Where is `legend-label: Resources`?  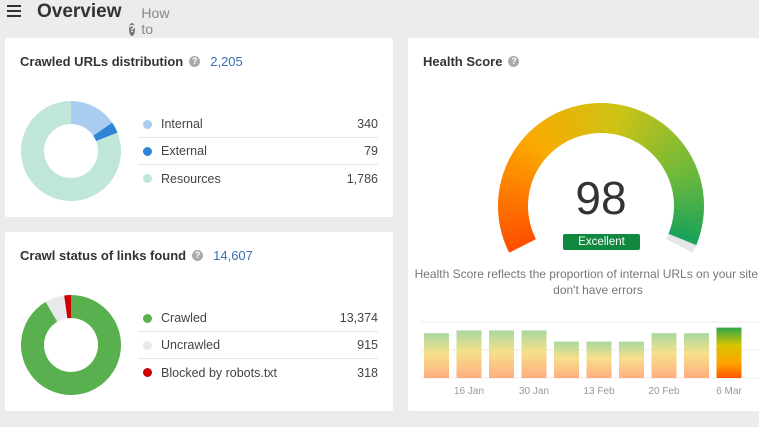
legend-label: Resources is located at coordinates (191, 178).